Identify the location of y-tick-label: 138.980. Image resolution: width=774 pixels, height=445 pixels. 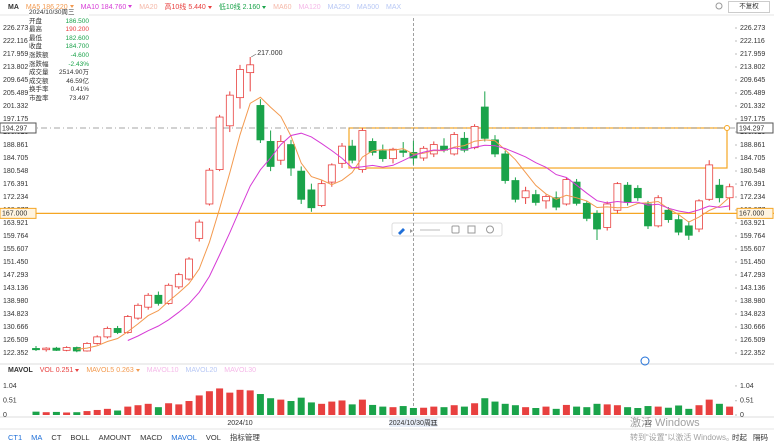
(752, 301).